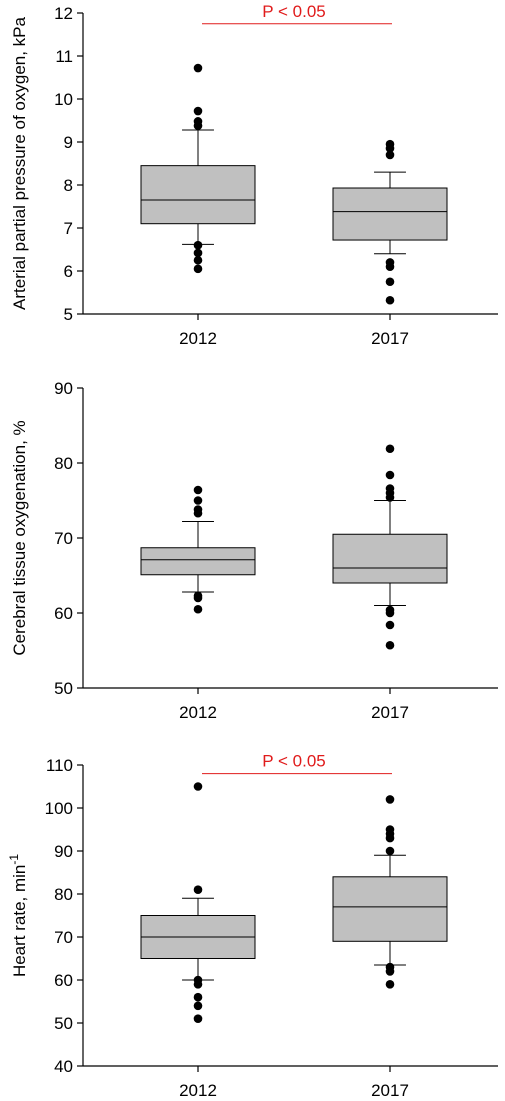  I want to click on y-tick-label: 11, so click(64, 56).